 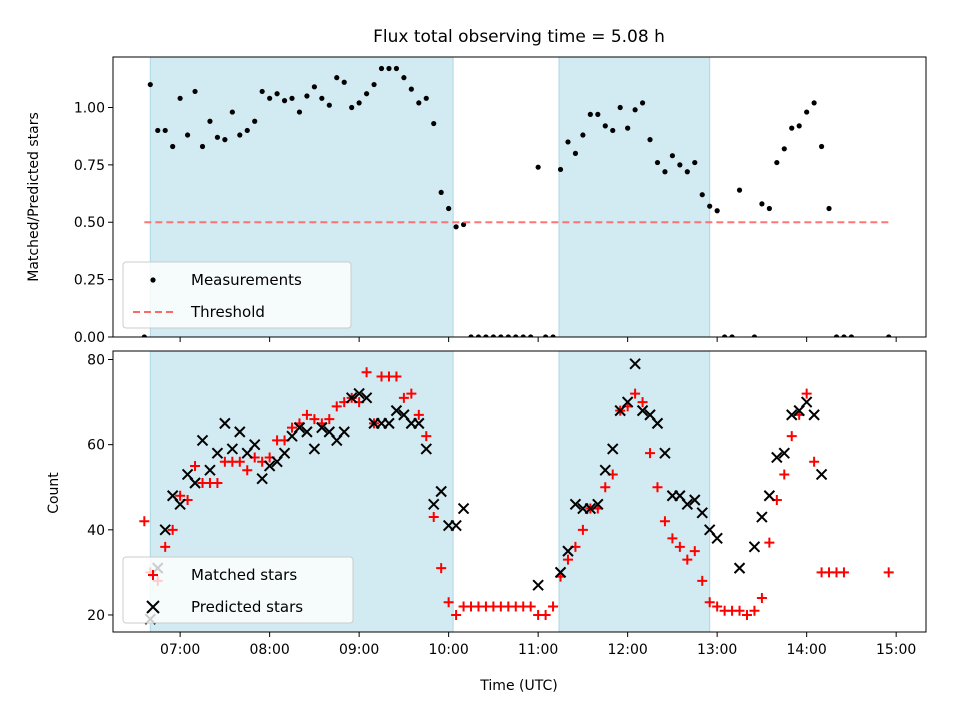 I want to click on legend-label: Threshold, so click(x=227, y=312).